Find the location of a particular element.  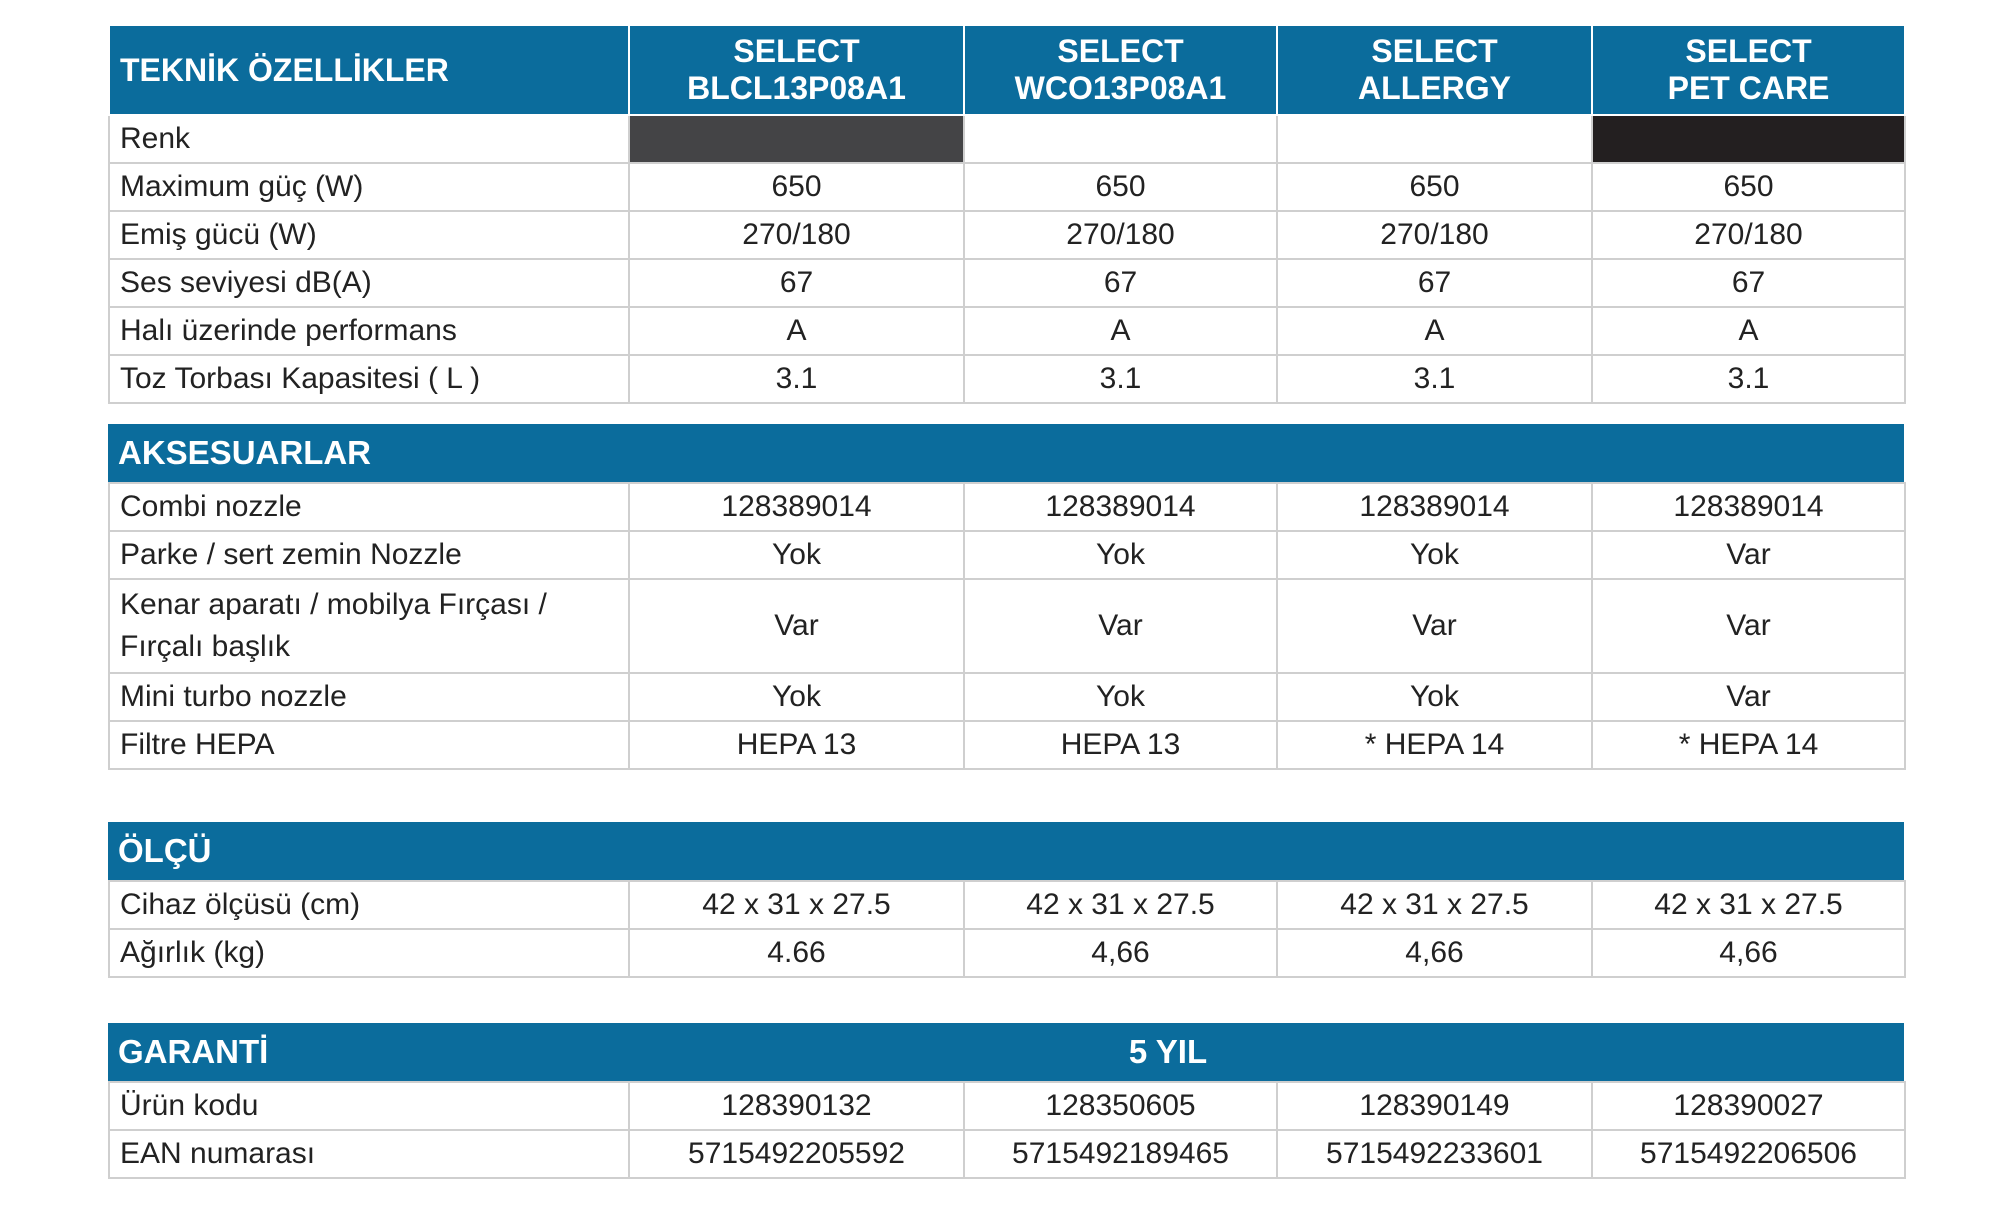

table-row: Maximum güç (W) 650 650 650 650 is located at coordinates (1007, 187).